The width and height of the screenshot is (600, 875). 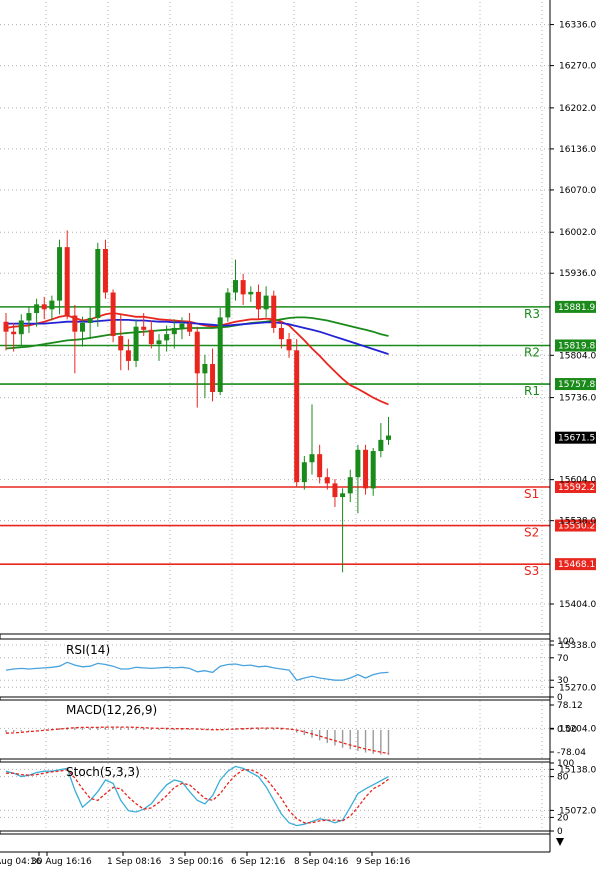 I want to click on price-tick-label: 15270.0, so click(x=577, y=688).